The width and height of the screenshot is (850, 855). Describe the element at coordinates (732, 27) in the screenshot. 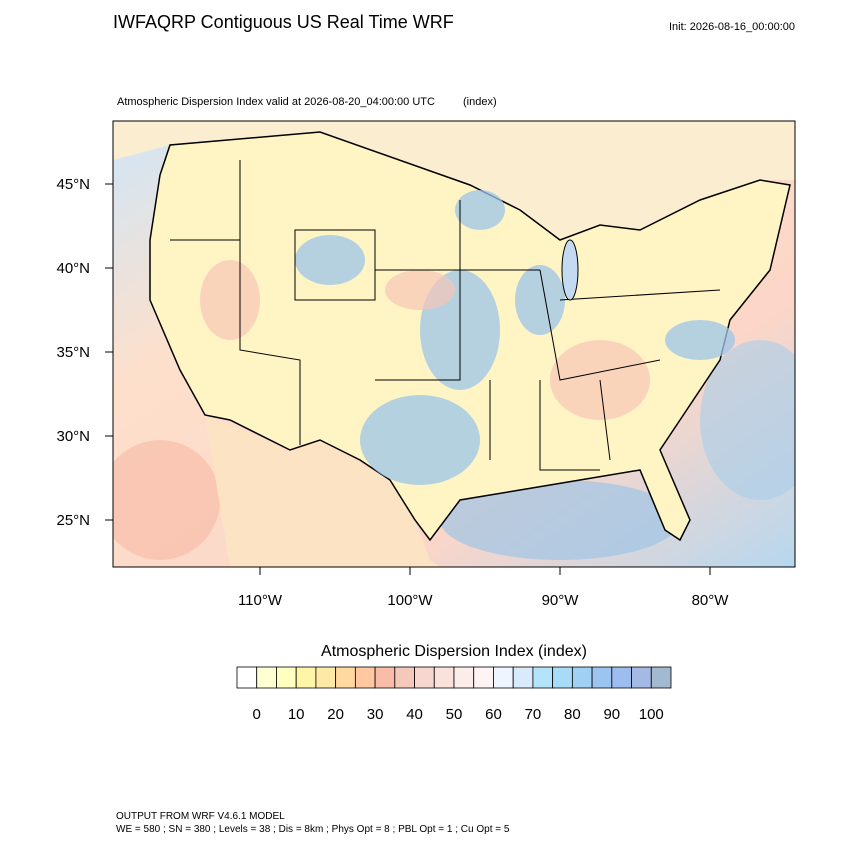

I see `init-time: Init: 2026-08-16_00:00:00` at that location.